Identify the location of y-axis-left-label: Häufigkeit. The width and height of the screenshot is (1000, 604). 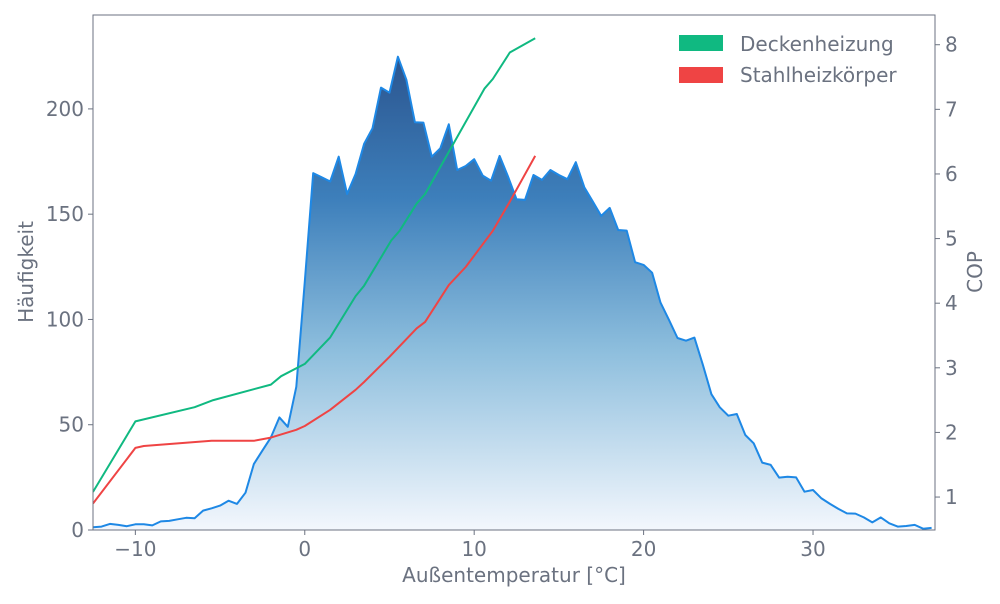
(26, 272).